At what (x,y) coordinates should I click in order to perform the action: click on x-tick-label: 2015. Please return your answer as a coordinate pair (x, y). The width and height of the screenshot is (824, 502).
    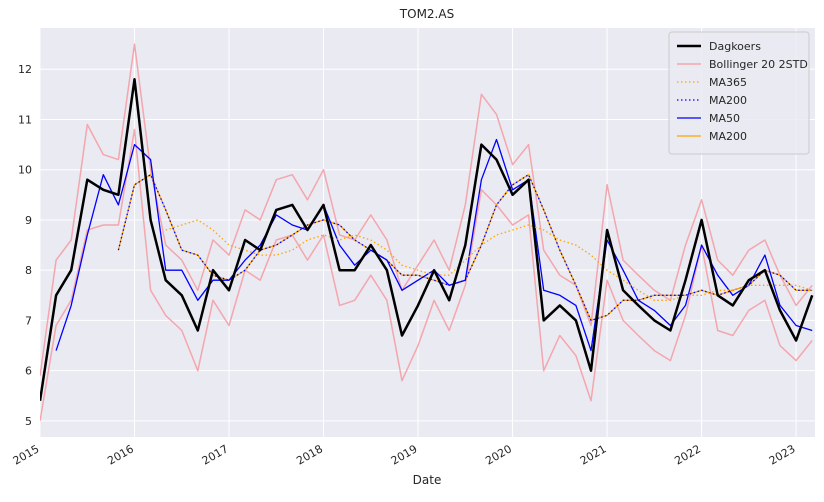
    Looking at the image, I should click on (26, 454).